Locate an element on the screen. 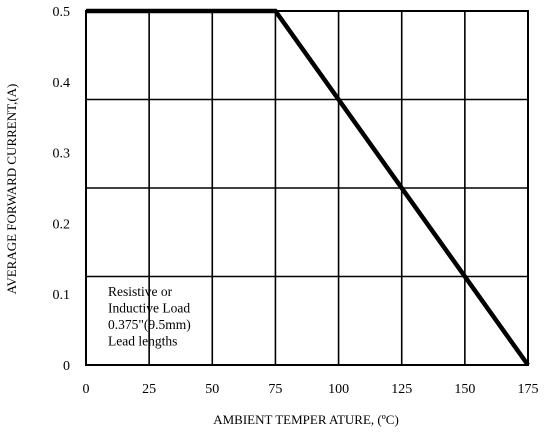  y-tick-label: 0.4 is located at coordinates (62, 83).